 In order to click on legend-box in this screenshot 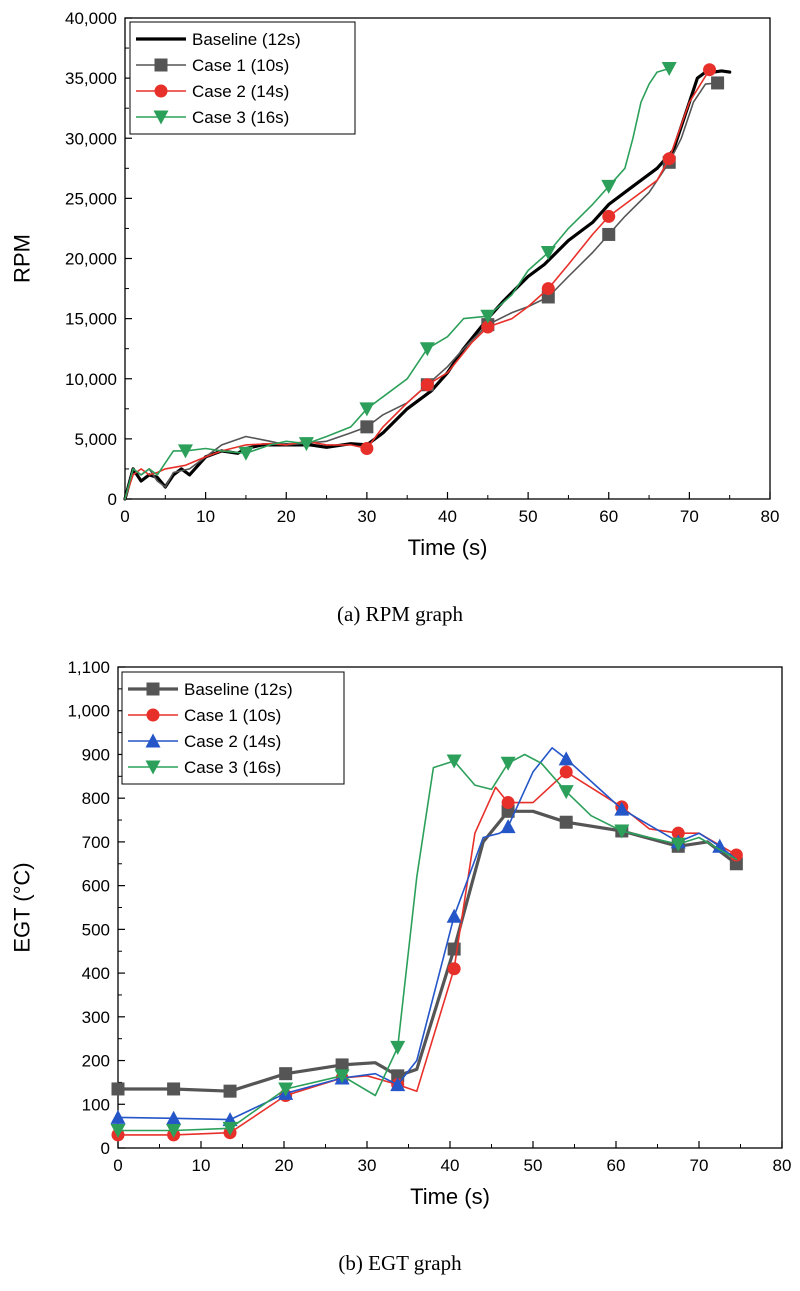, I will do `click(242, 78)`.